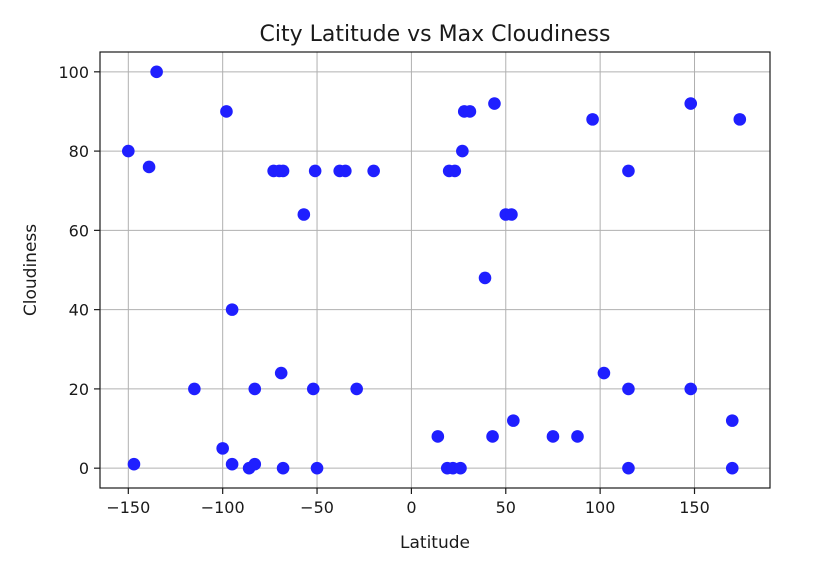 Image resolution: width=818 pixels, height=582 pixels. Describe the element at coordinates (317, 507) in the screenshot. I see `x-tick-label: −50` at that location.